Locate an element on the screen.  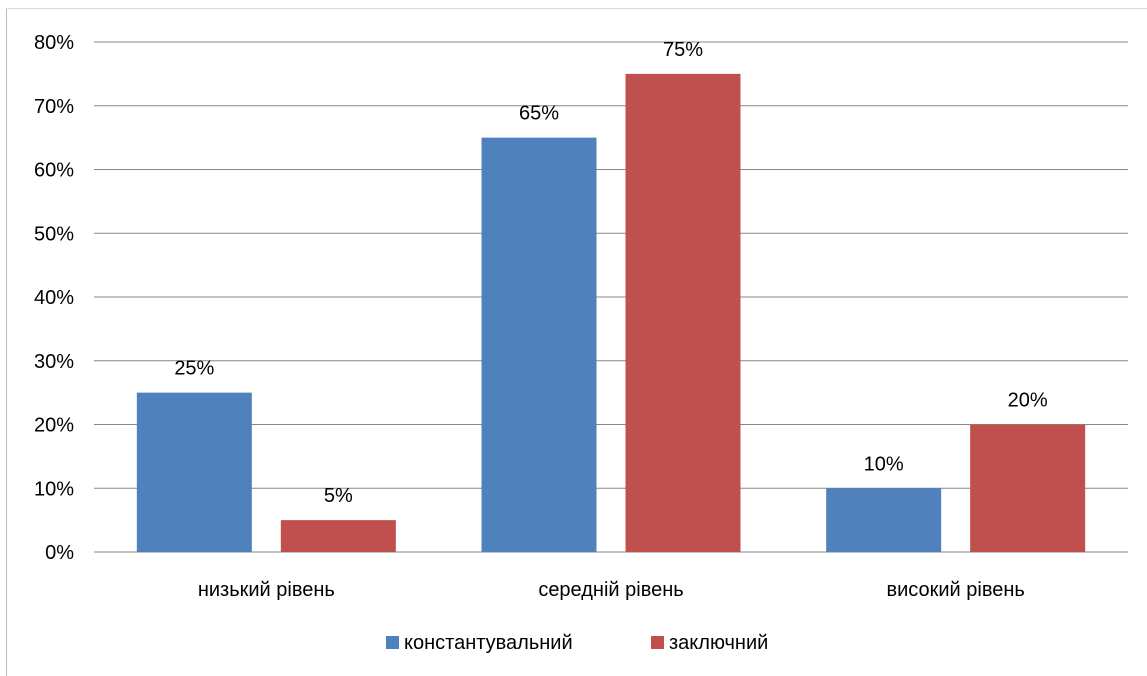
y-tick-label: 70% is located at coordinates (54, 107).